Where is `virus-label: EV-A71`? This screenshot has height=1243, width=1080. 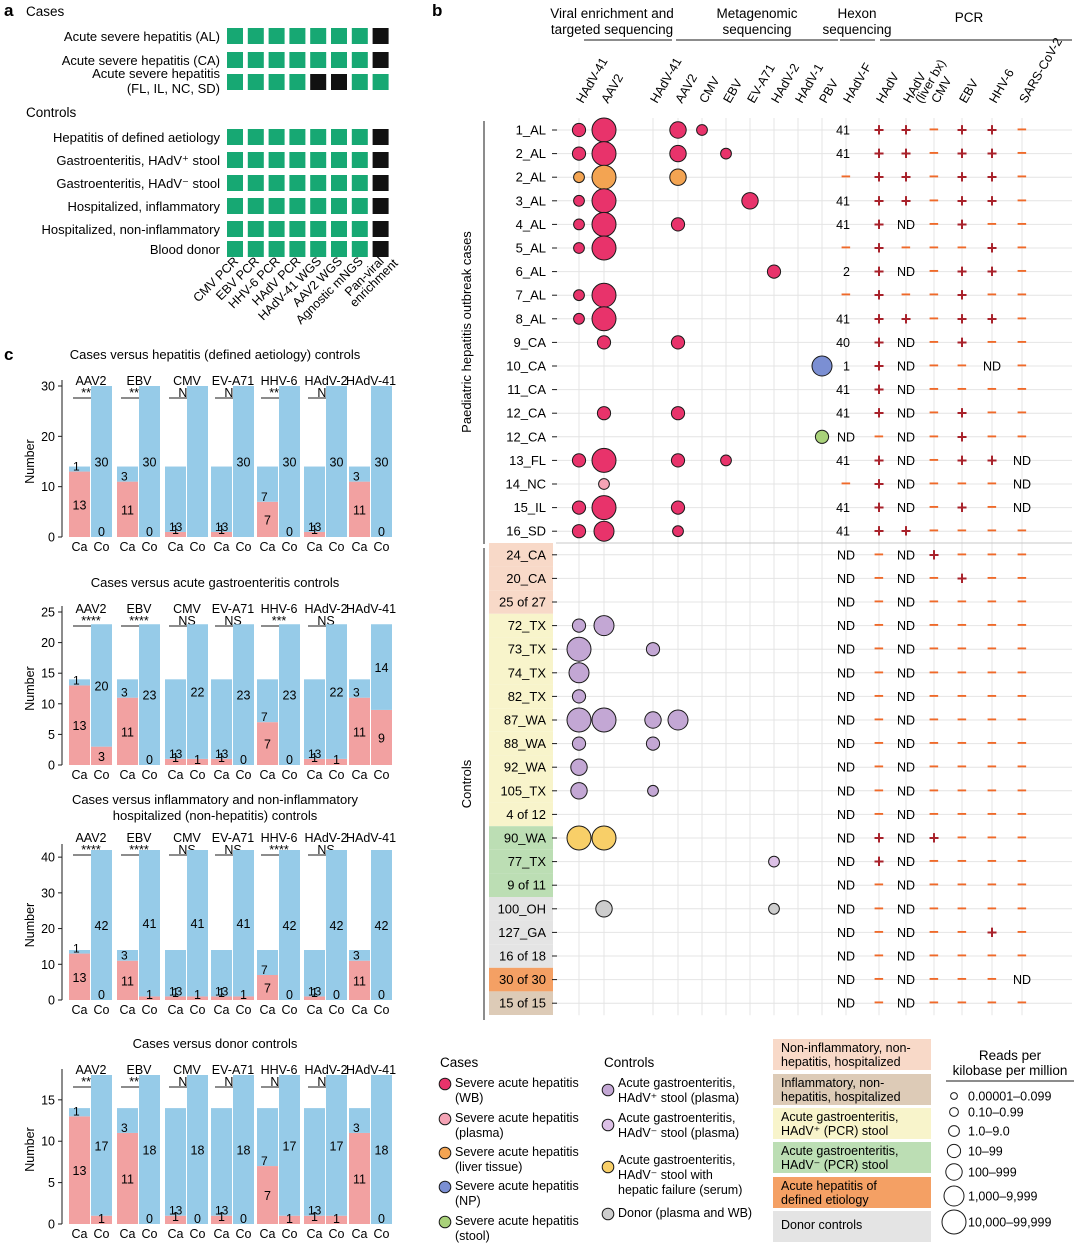
virus-label: EV-A71 is located at coordinates (233, 609).